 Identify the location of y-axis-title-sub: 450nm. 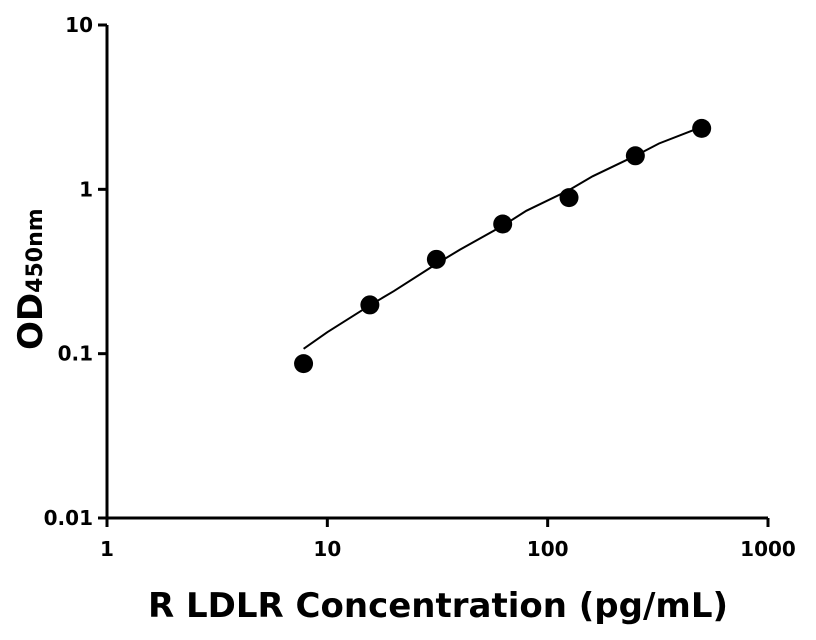
(35, 250).